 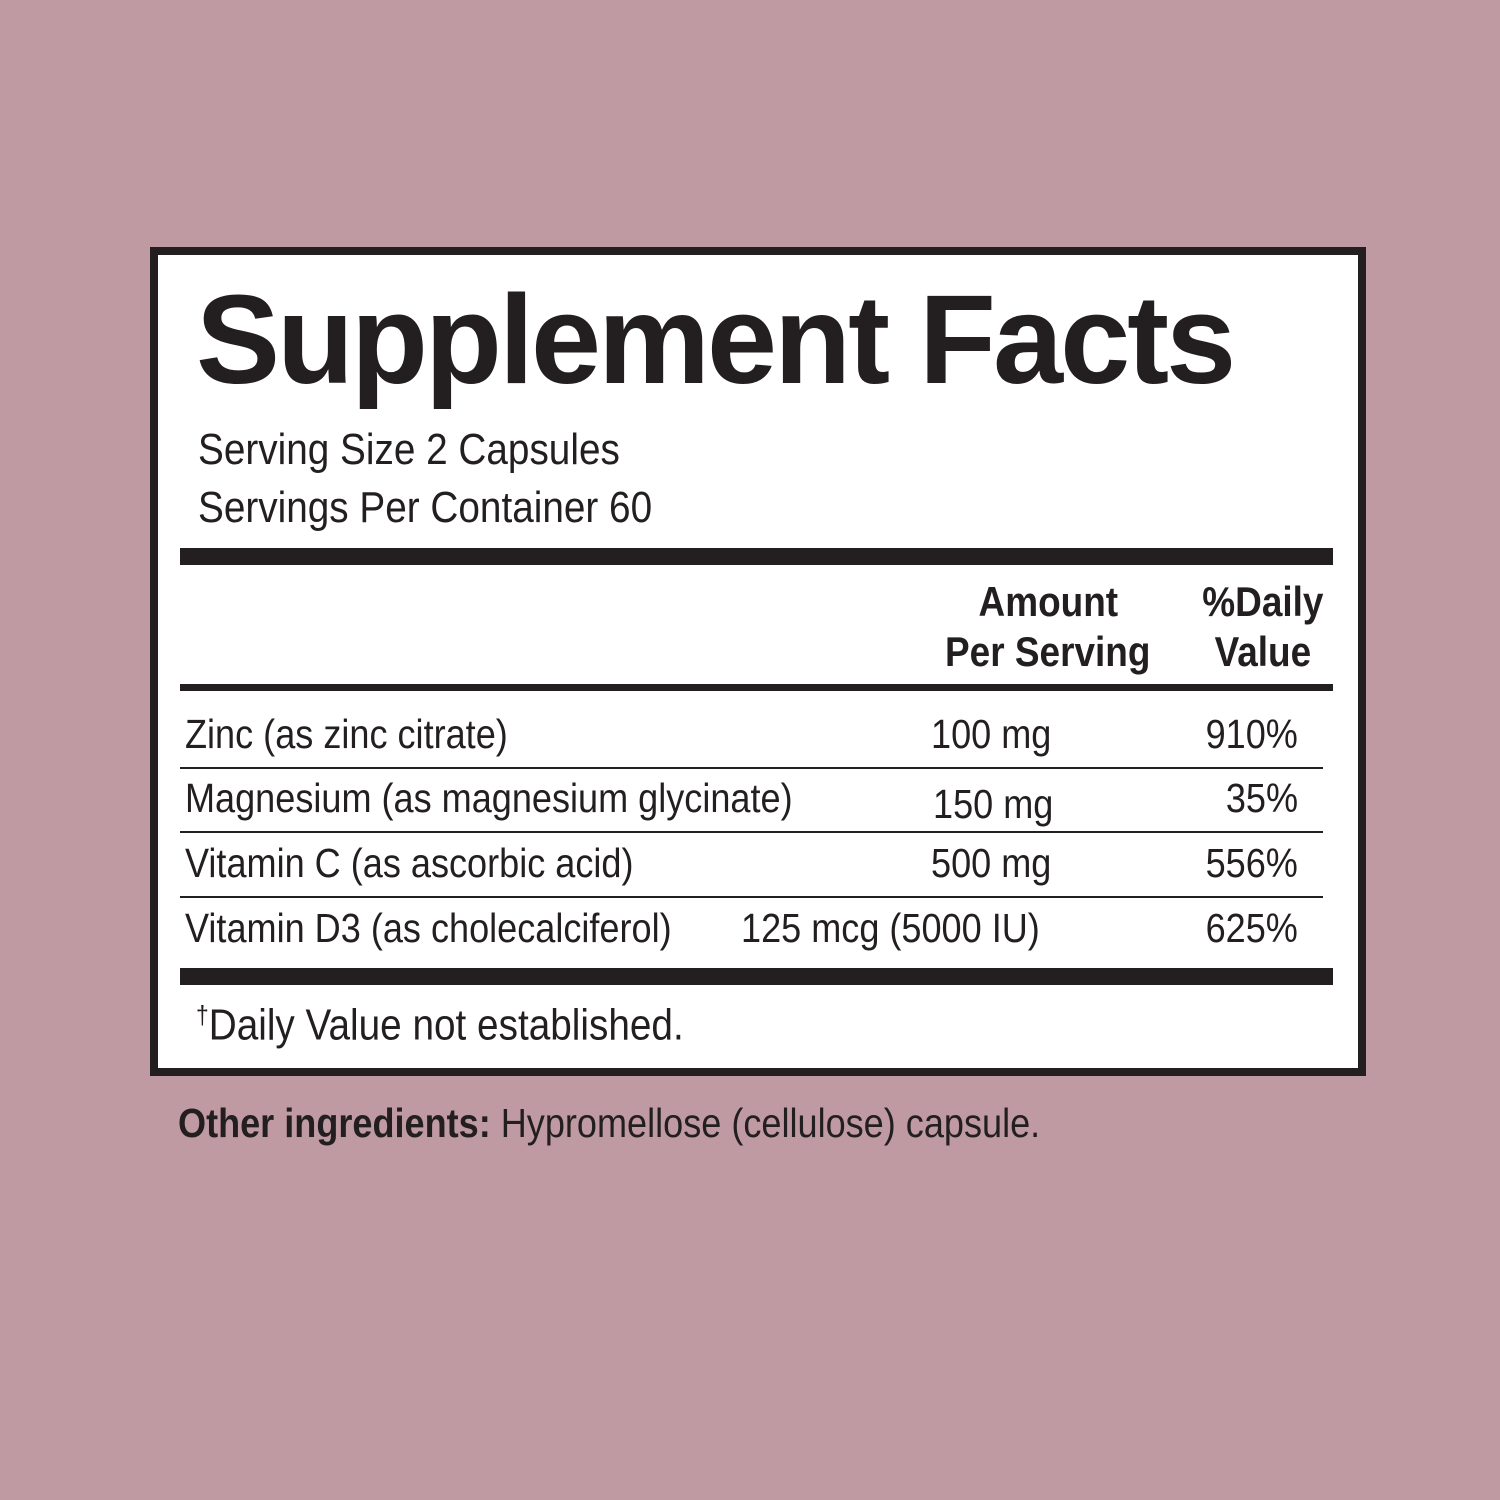 I want to click on row-name: Zinc (as zinc citrate), so click(x=346, y=734).